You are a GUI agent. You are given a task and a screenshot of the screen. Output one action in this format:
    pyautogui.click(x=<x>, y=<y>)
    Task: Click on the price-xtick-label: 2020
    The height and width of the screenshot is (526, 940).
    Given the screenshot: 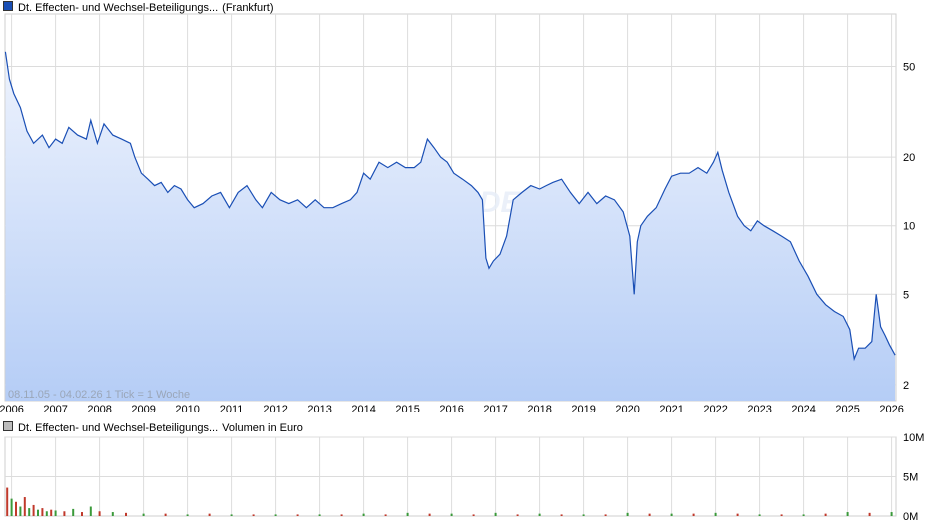 What is the action you would take?
    pyautogui.click(x=627, y=408)
    